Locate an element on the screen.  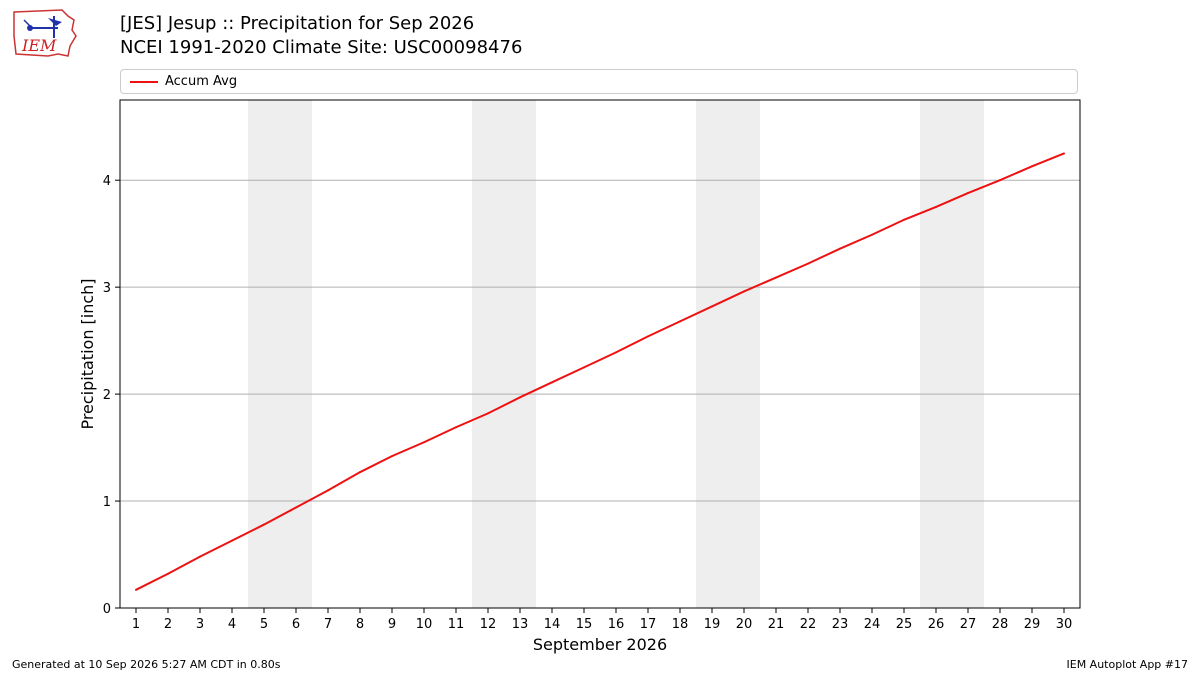
y-tick-label: 3 is located at coordinates (107, 288).